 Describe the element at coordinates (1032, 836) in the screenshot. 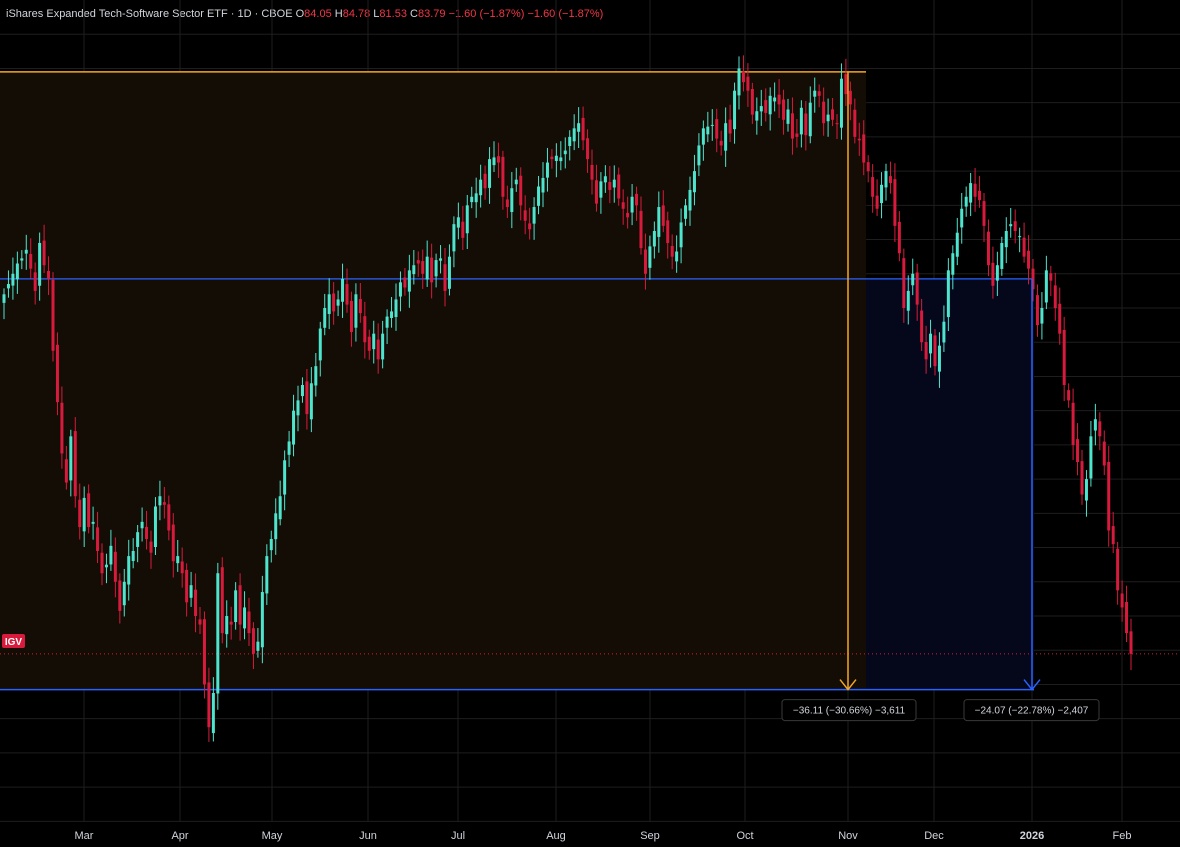

I see `time-tick-label: 2026` at that location.